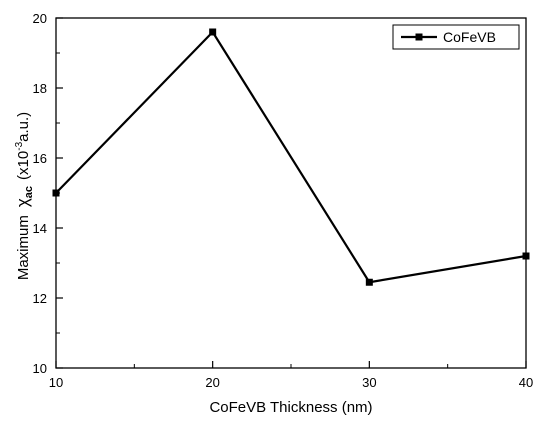  Describe the element at coordinates (40, 88) in the screenshot. I see `y-tick-label: 18` at that location.